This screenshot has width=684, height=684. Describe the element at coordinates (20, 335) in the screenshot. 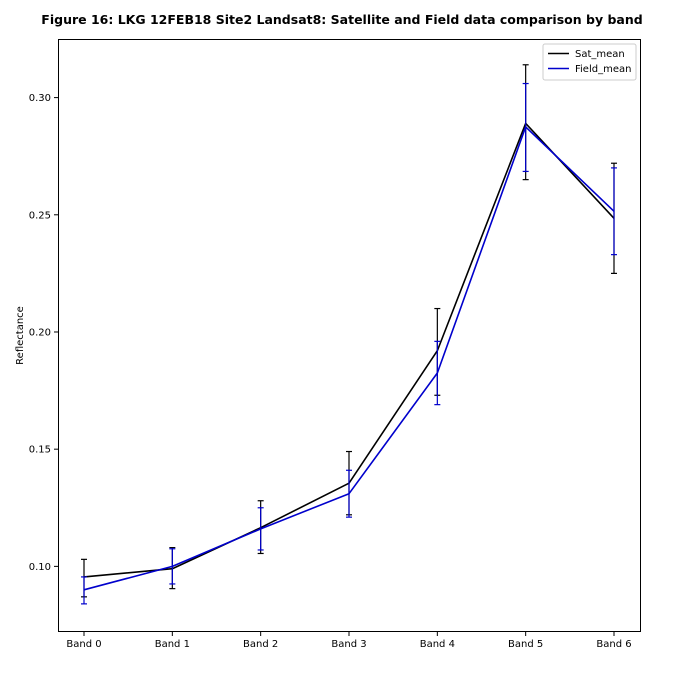

I see `y-axis-label: Reflectance` at that location.